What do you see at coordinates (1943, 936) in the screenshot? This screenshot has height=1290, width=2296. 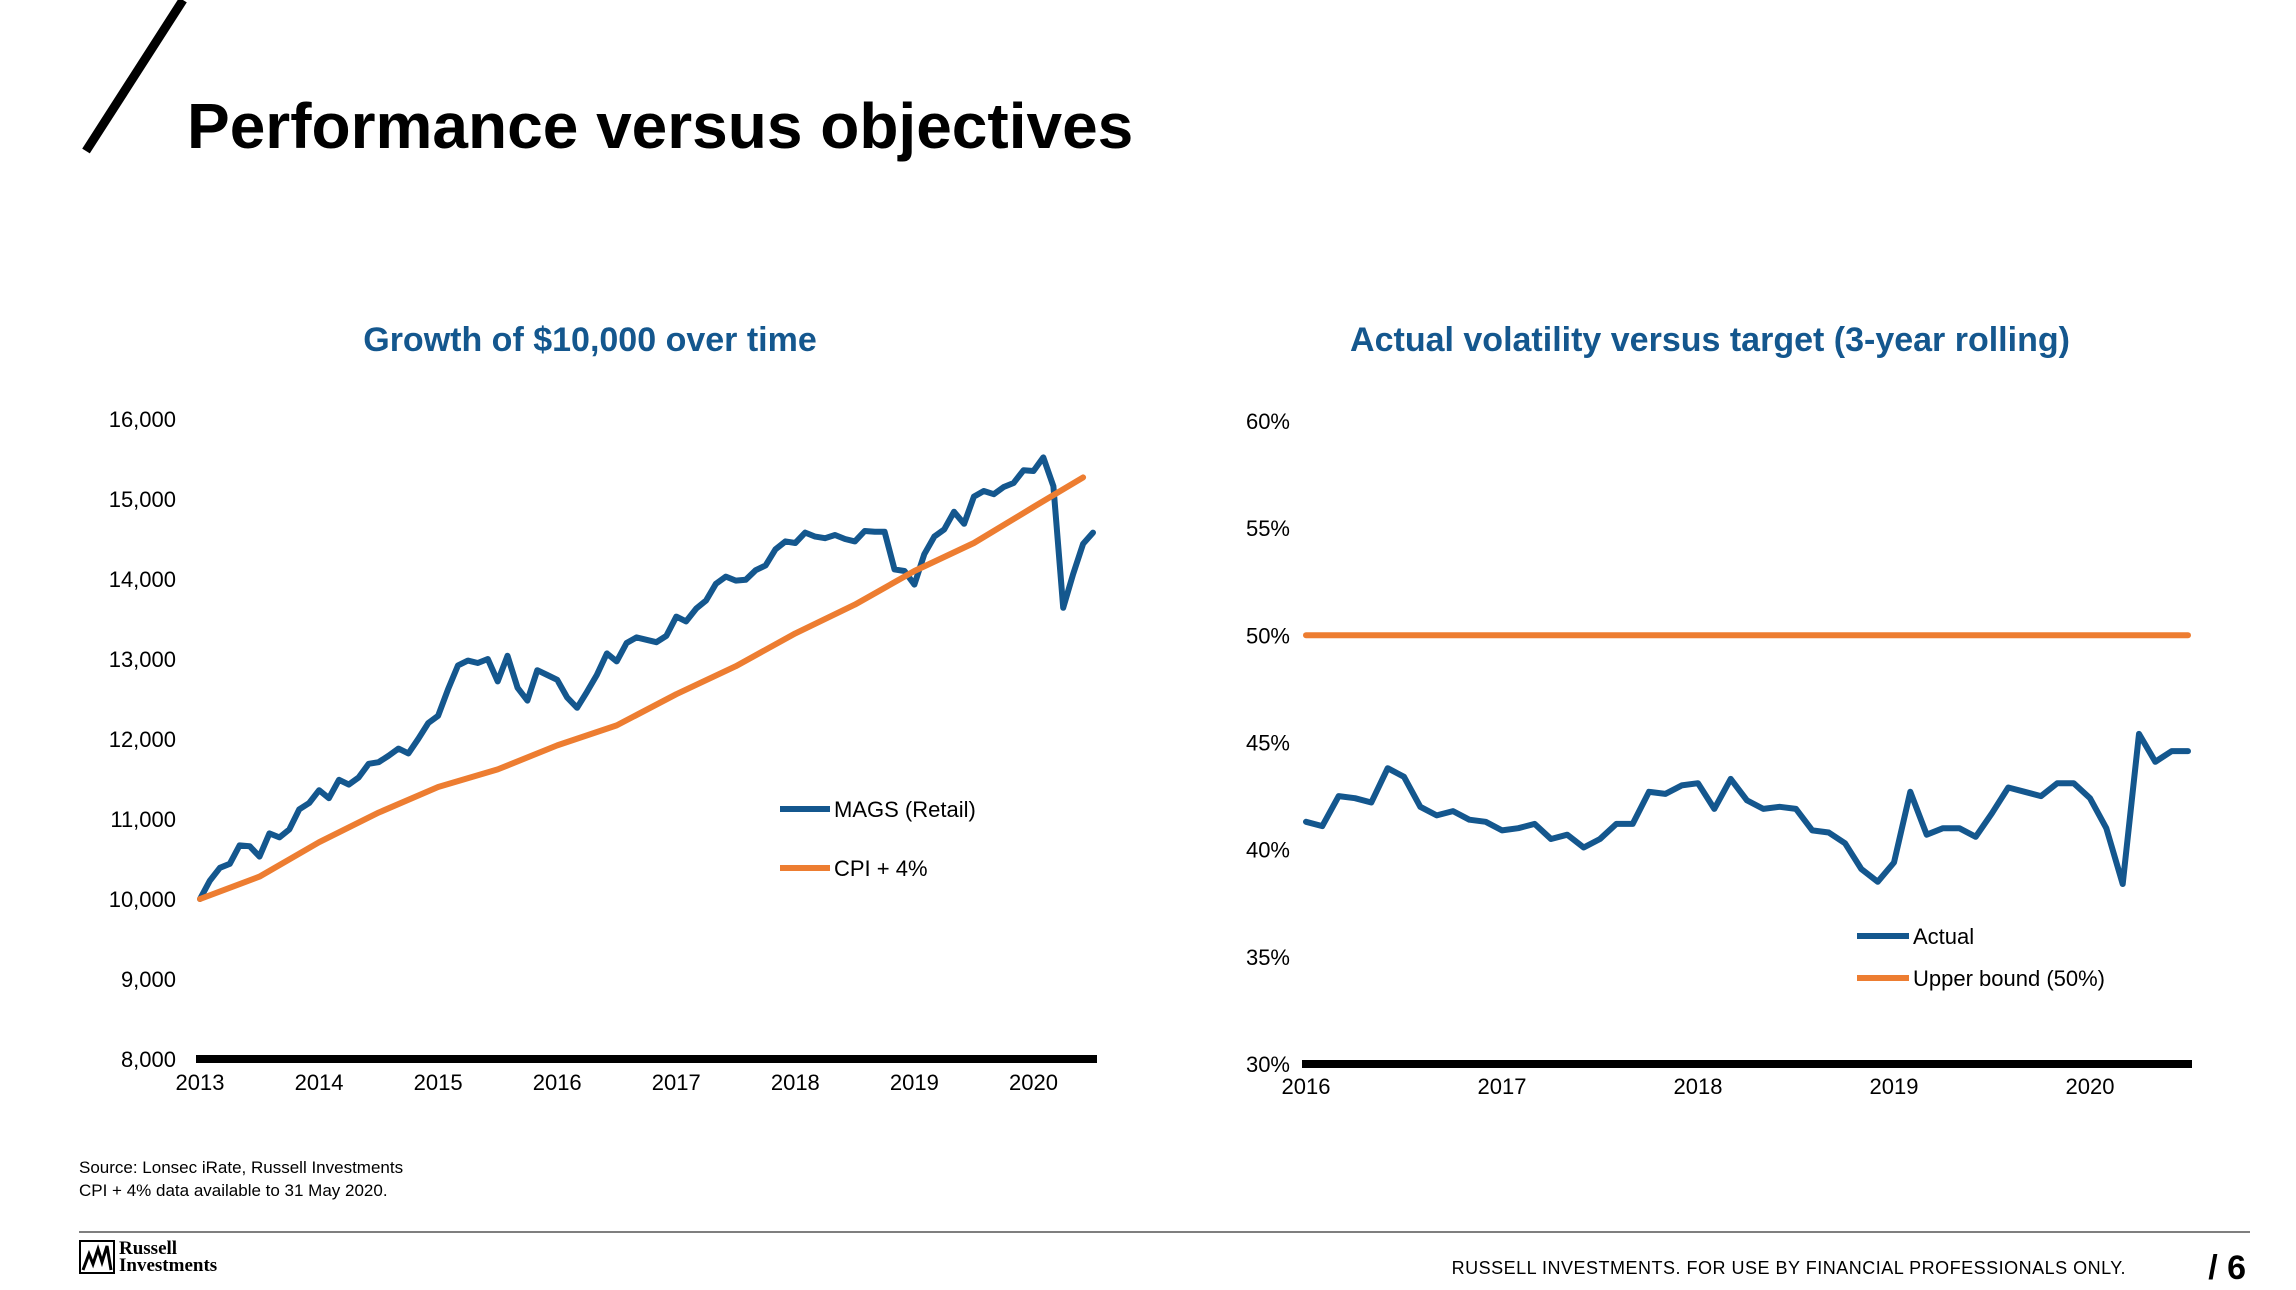 I see `legend-label-actual: Actual` at bounding box center [1943, 936].